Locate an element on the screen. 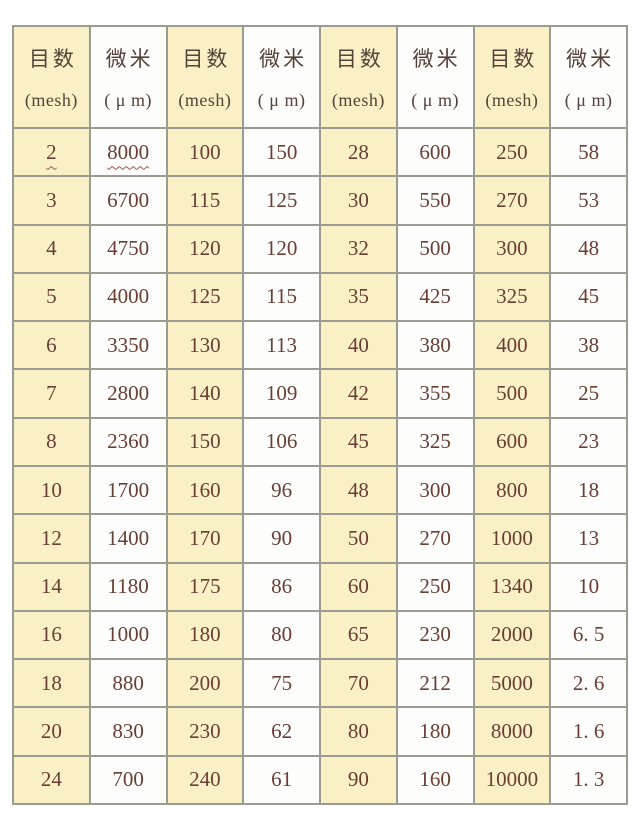 This screenshot has width=640, height=817. mesh-value-cell: 170 is located at coordinates (205, 538).